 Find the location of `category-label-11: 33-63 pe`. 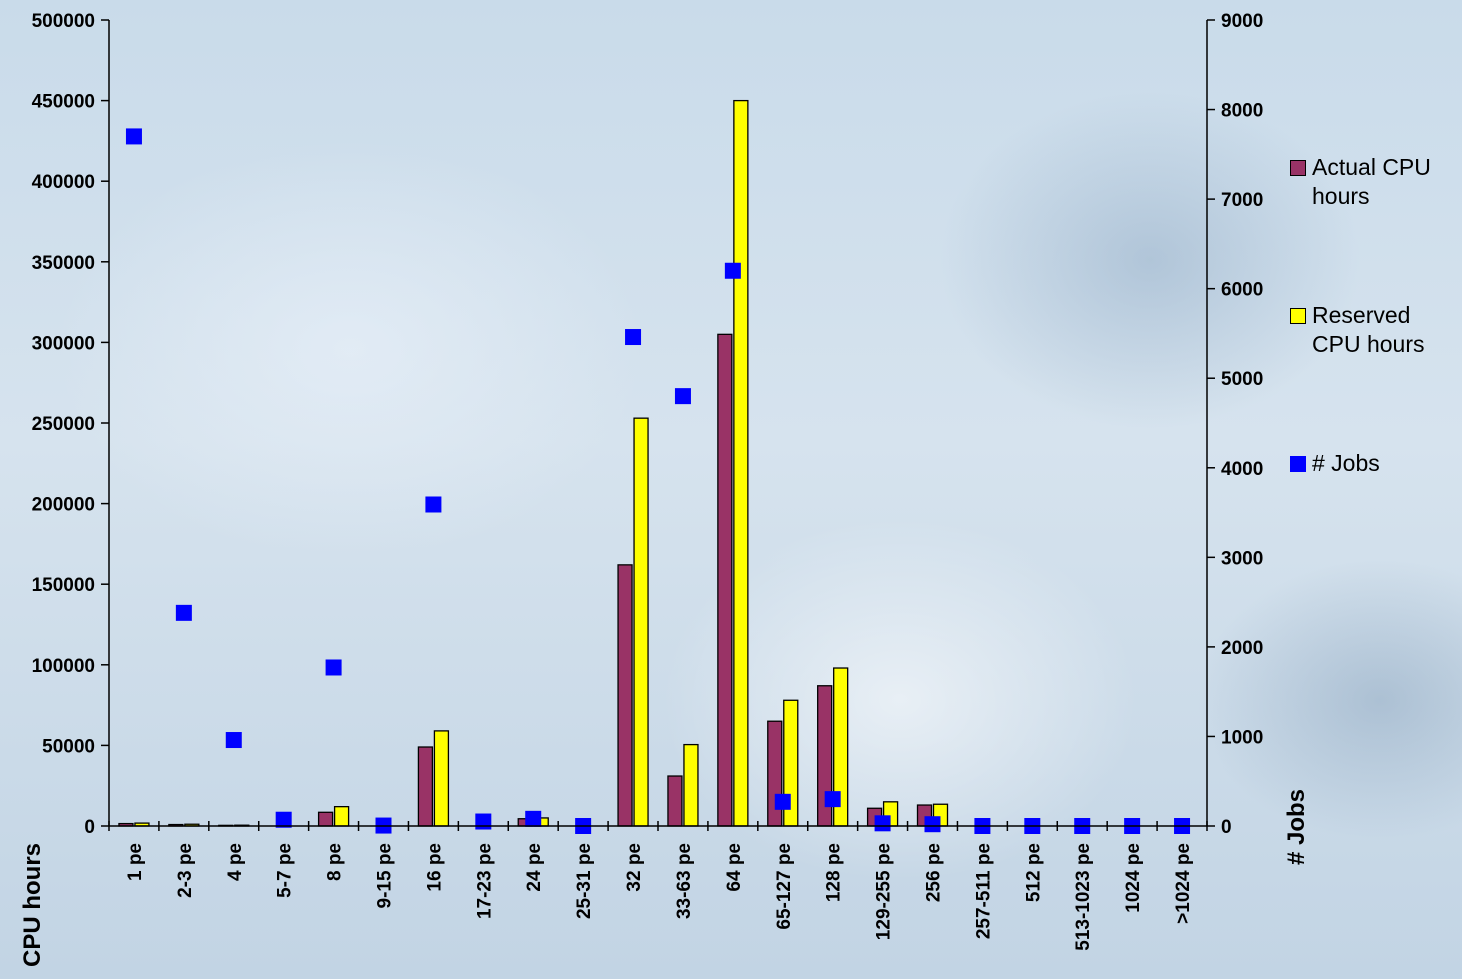

category-label-11: 33-63 pe is located at coordinates (684, 881).